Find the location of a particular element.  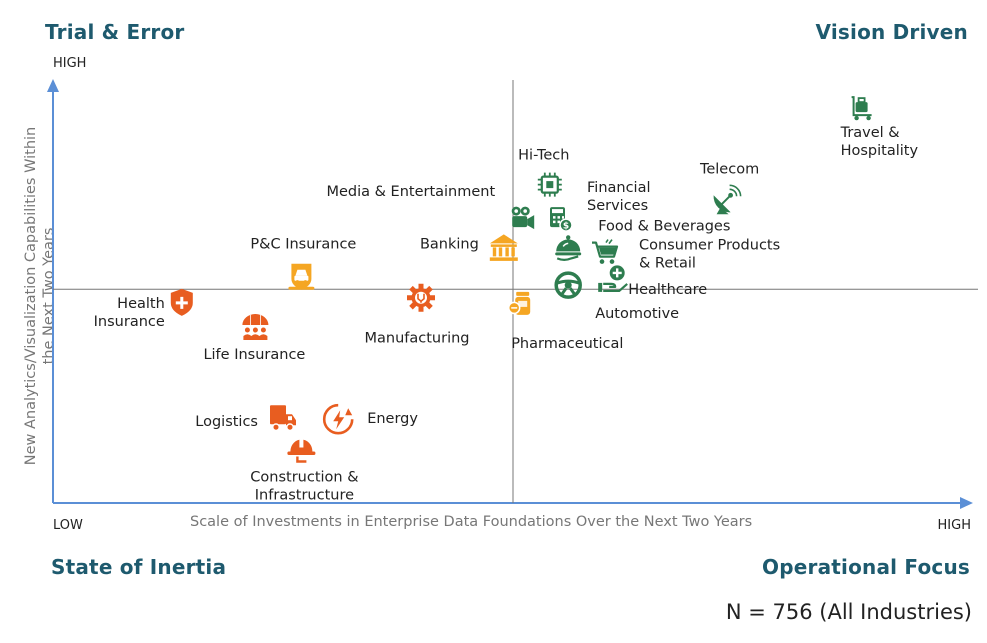

lightning-icon is located at coordinates (338, 419).